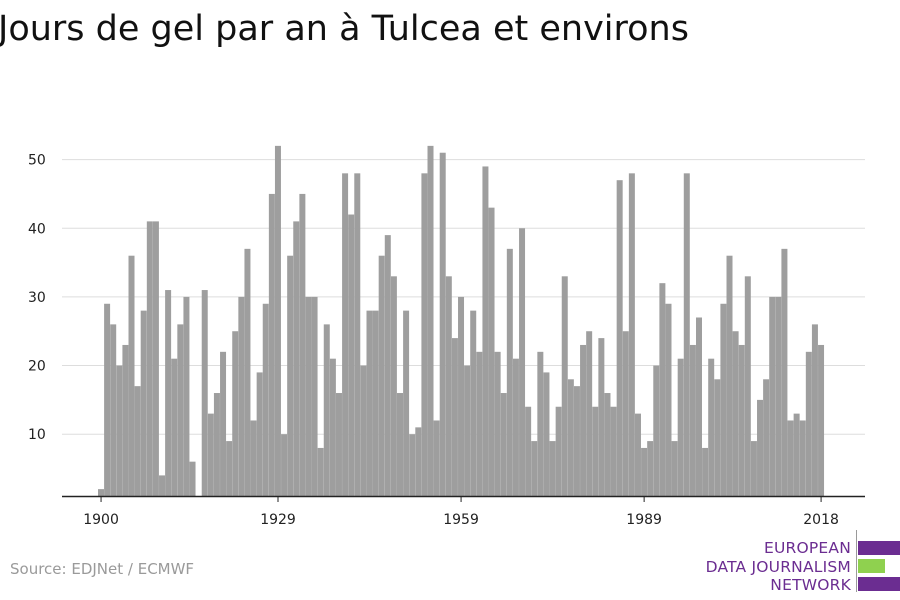  What do you see at coordinates (625, 413) in the screenshot?
I see `bar-1986` at bounding box center [625, 413].